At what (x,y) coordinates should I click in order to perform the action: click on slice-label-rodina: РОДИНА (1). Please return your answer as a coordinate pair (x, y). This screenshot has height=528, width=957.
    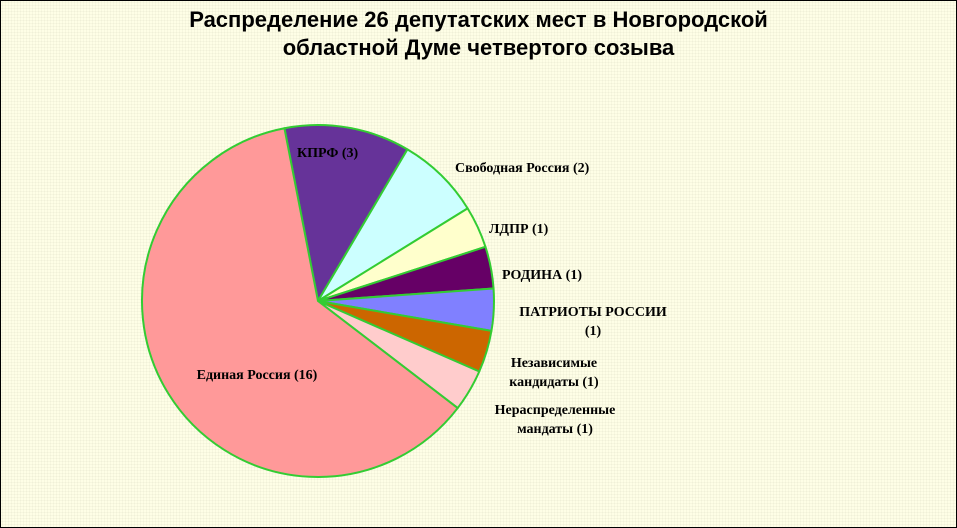
    Looking at the image, I should click on (542, 275).